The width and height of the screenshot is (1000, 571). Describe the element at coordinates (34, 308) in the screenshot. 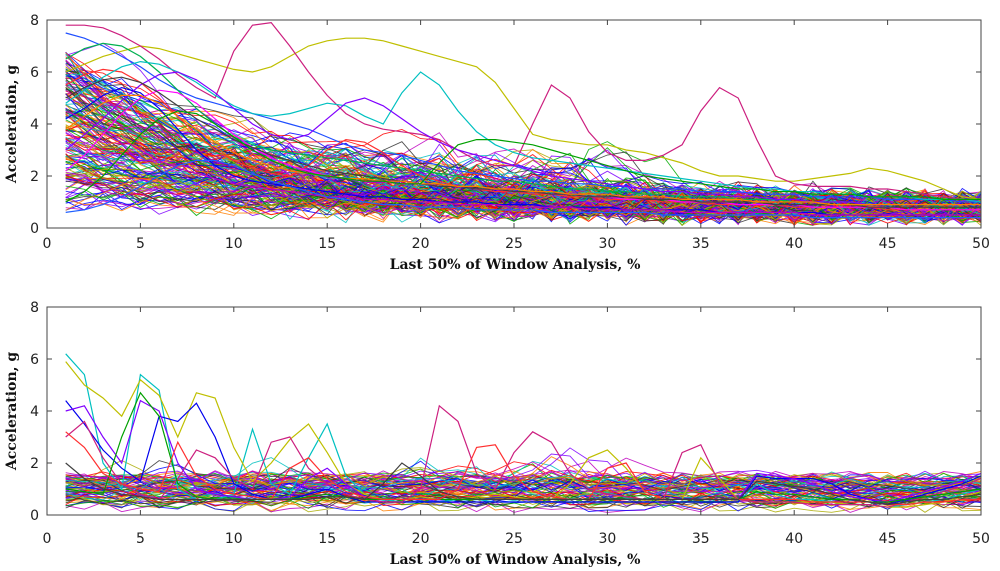

I see `bottom-y-tick-label: 8` at that location.